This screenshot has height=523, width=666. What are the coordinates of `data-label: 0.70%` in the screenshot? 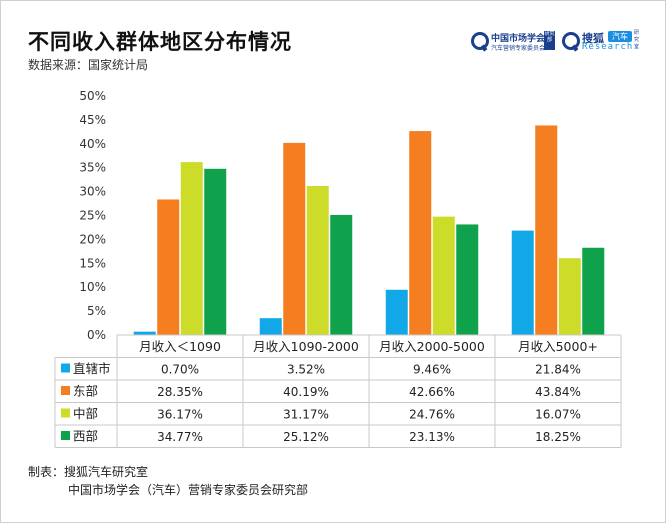 It's located at (180, 370).